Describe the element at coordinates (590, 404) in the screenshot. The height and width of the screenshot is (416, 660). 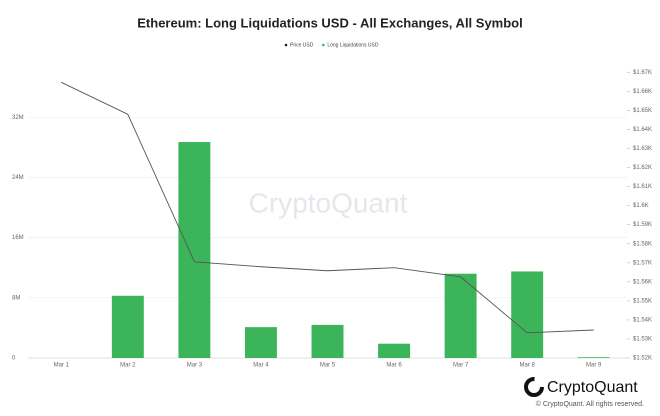
I see `copyright: © CryptoQuant. All rights reserved.` at that location.